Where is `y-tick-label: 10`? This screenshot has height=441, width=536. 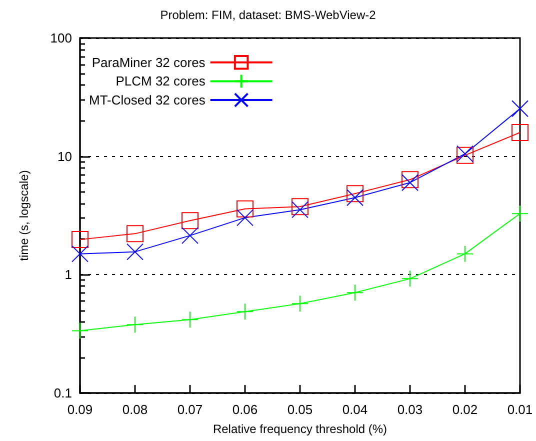 y-tick-label: 10 is located at coordinates (65, 156).